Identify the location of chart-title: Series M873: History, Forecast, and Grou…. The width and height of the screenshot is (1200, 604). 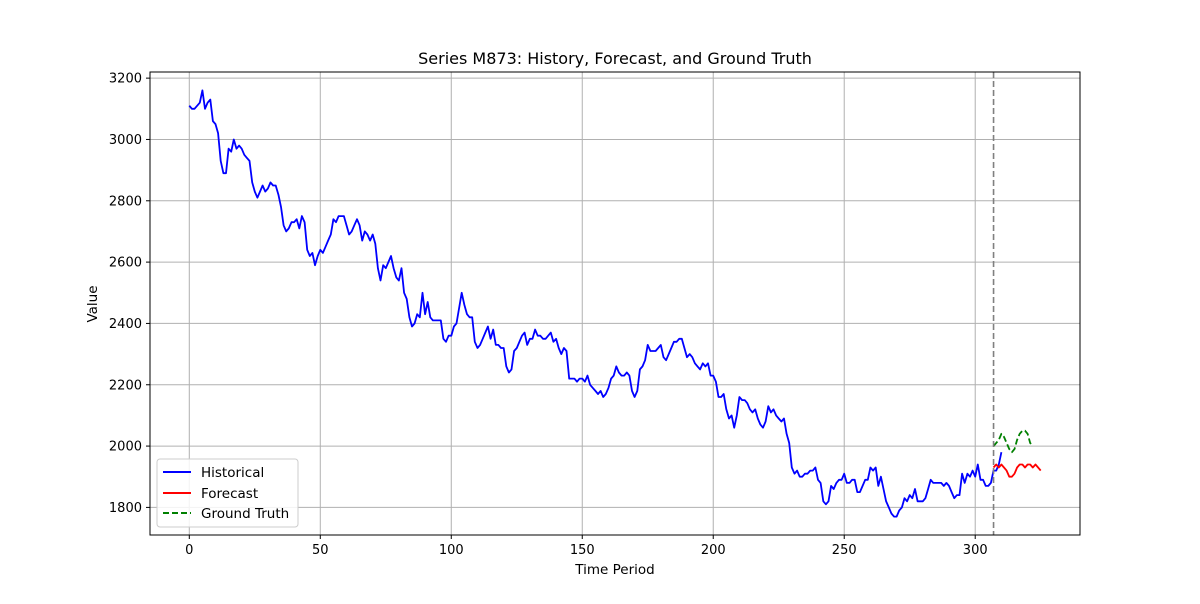
(615, 58).